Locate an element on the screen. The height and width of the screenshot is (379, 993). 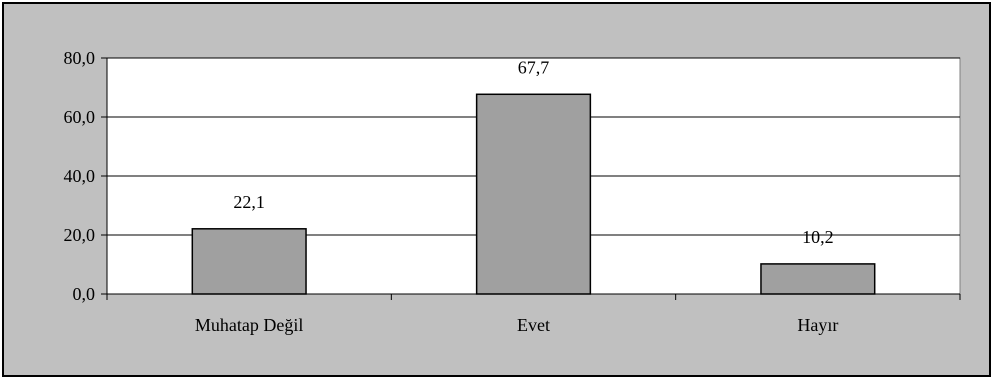
y-tick-label: 0,0 is located at coordinates (84, 294).